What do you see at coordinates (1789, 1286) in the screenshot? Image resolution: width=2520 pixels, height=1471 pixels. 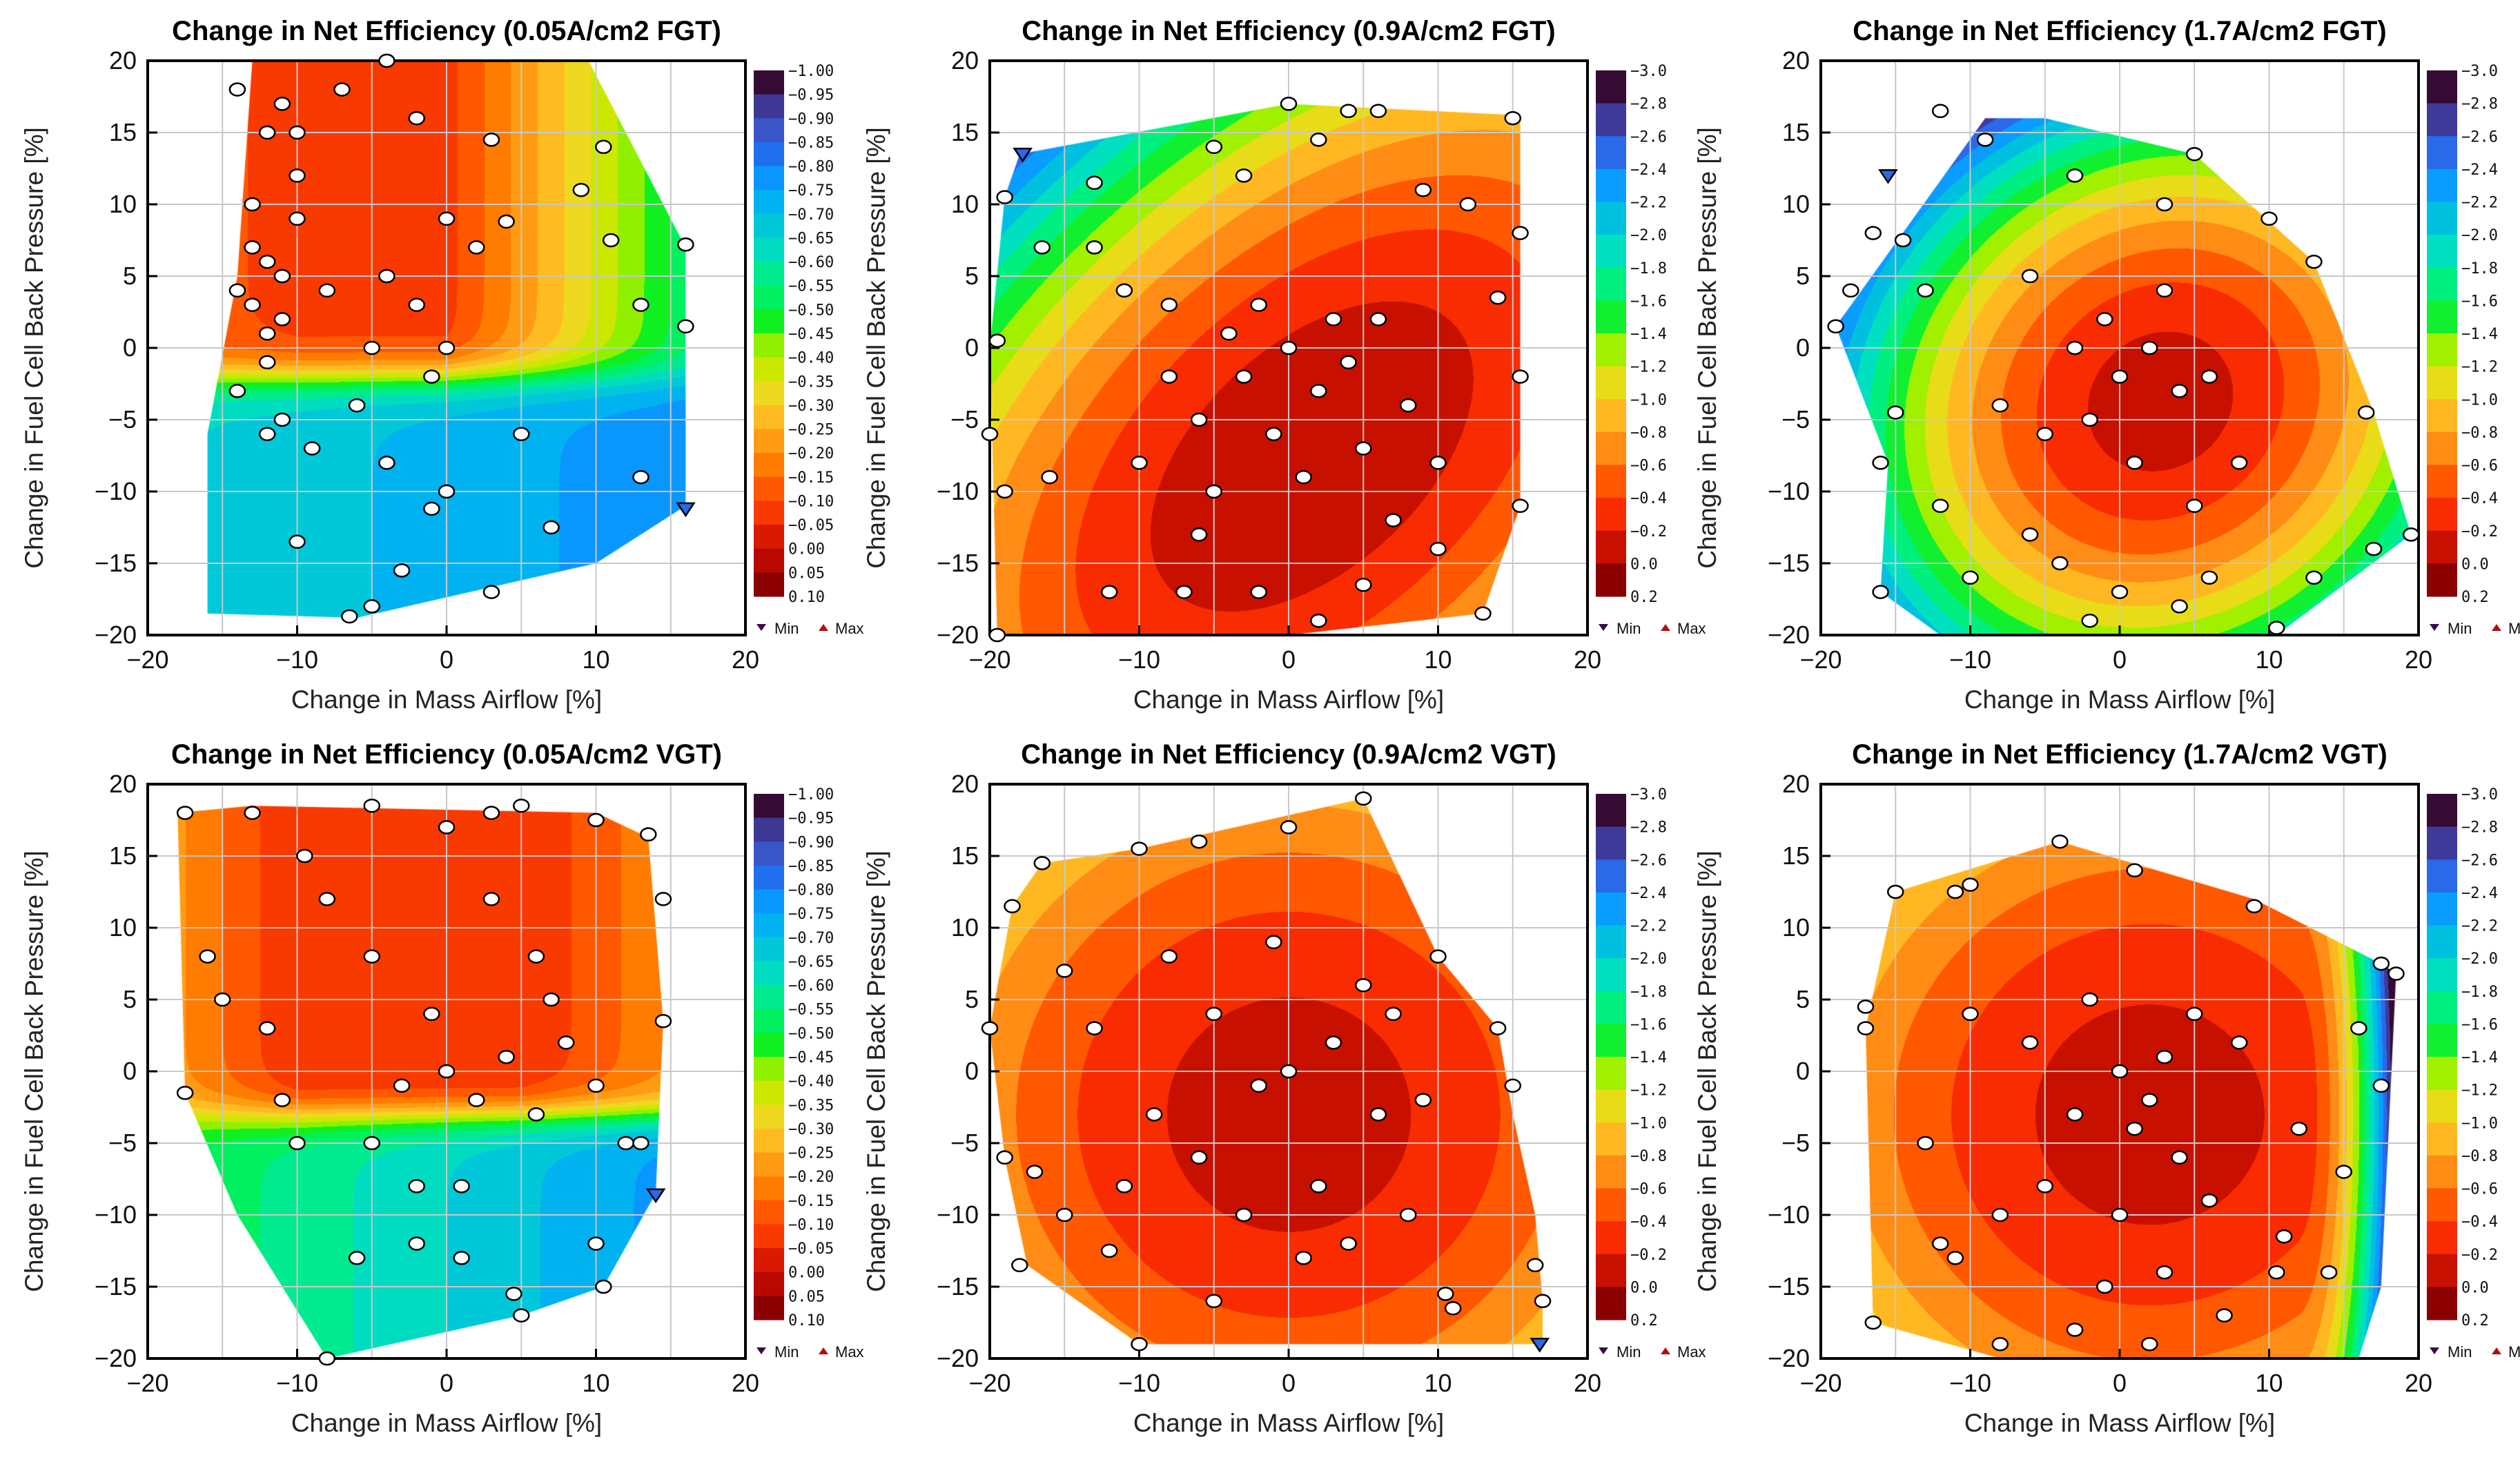 I see `y-tick-label: −15` at bounding box center [1789, 1286].